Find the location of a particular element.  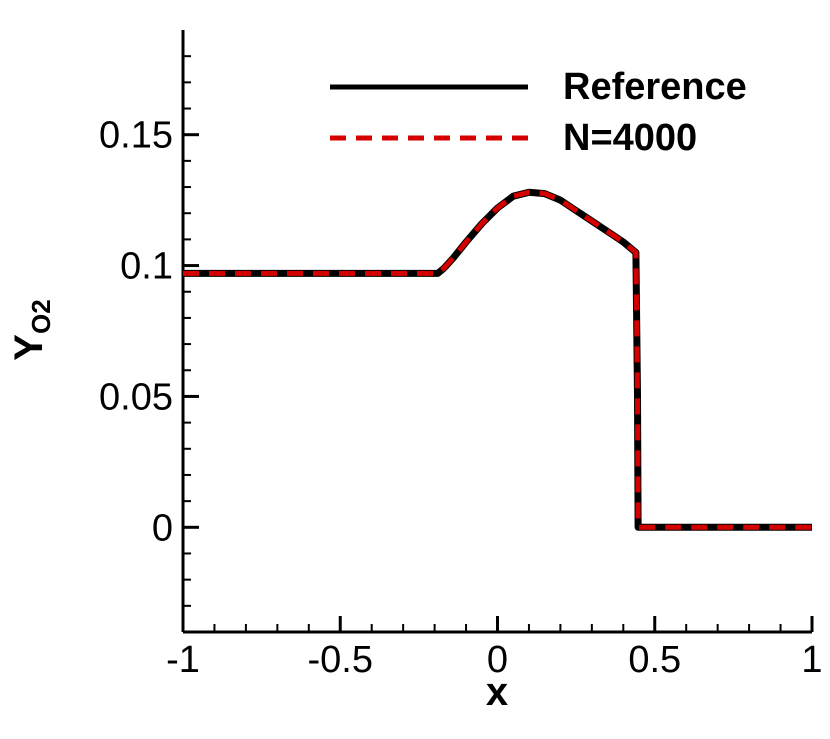

y-axis-label-main: Y is located at coordinates (29, 347).